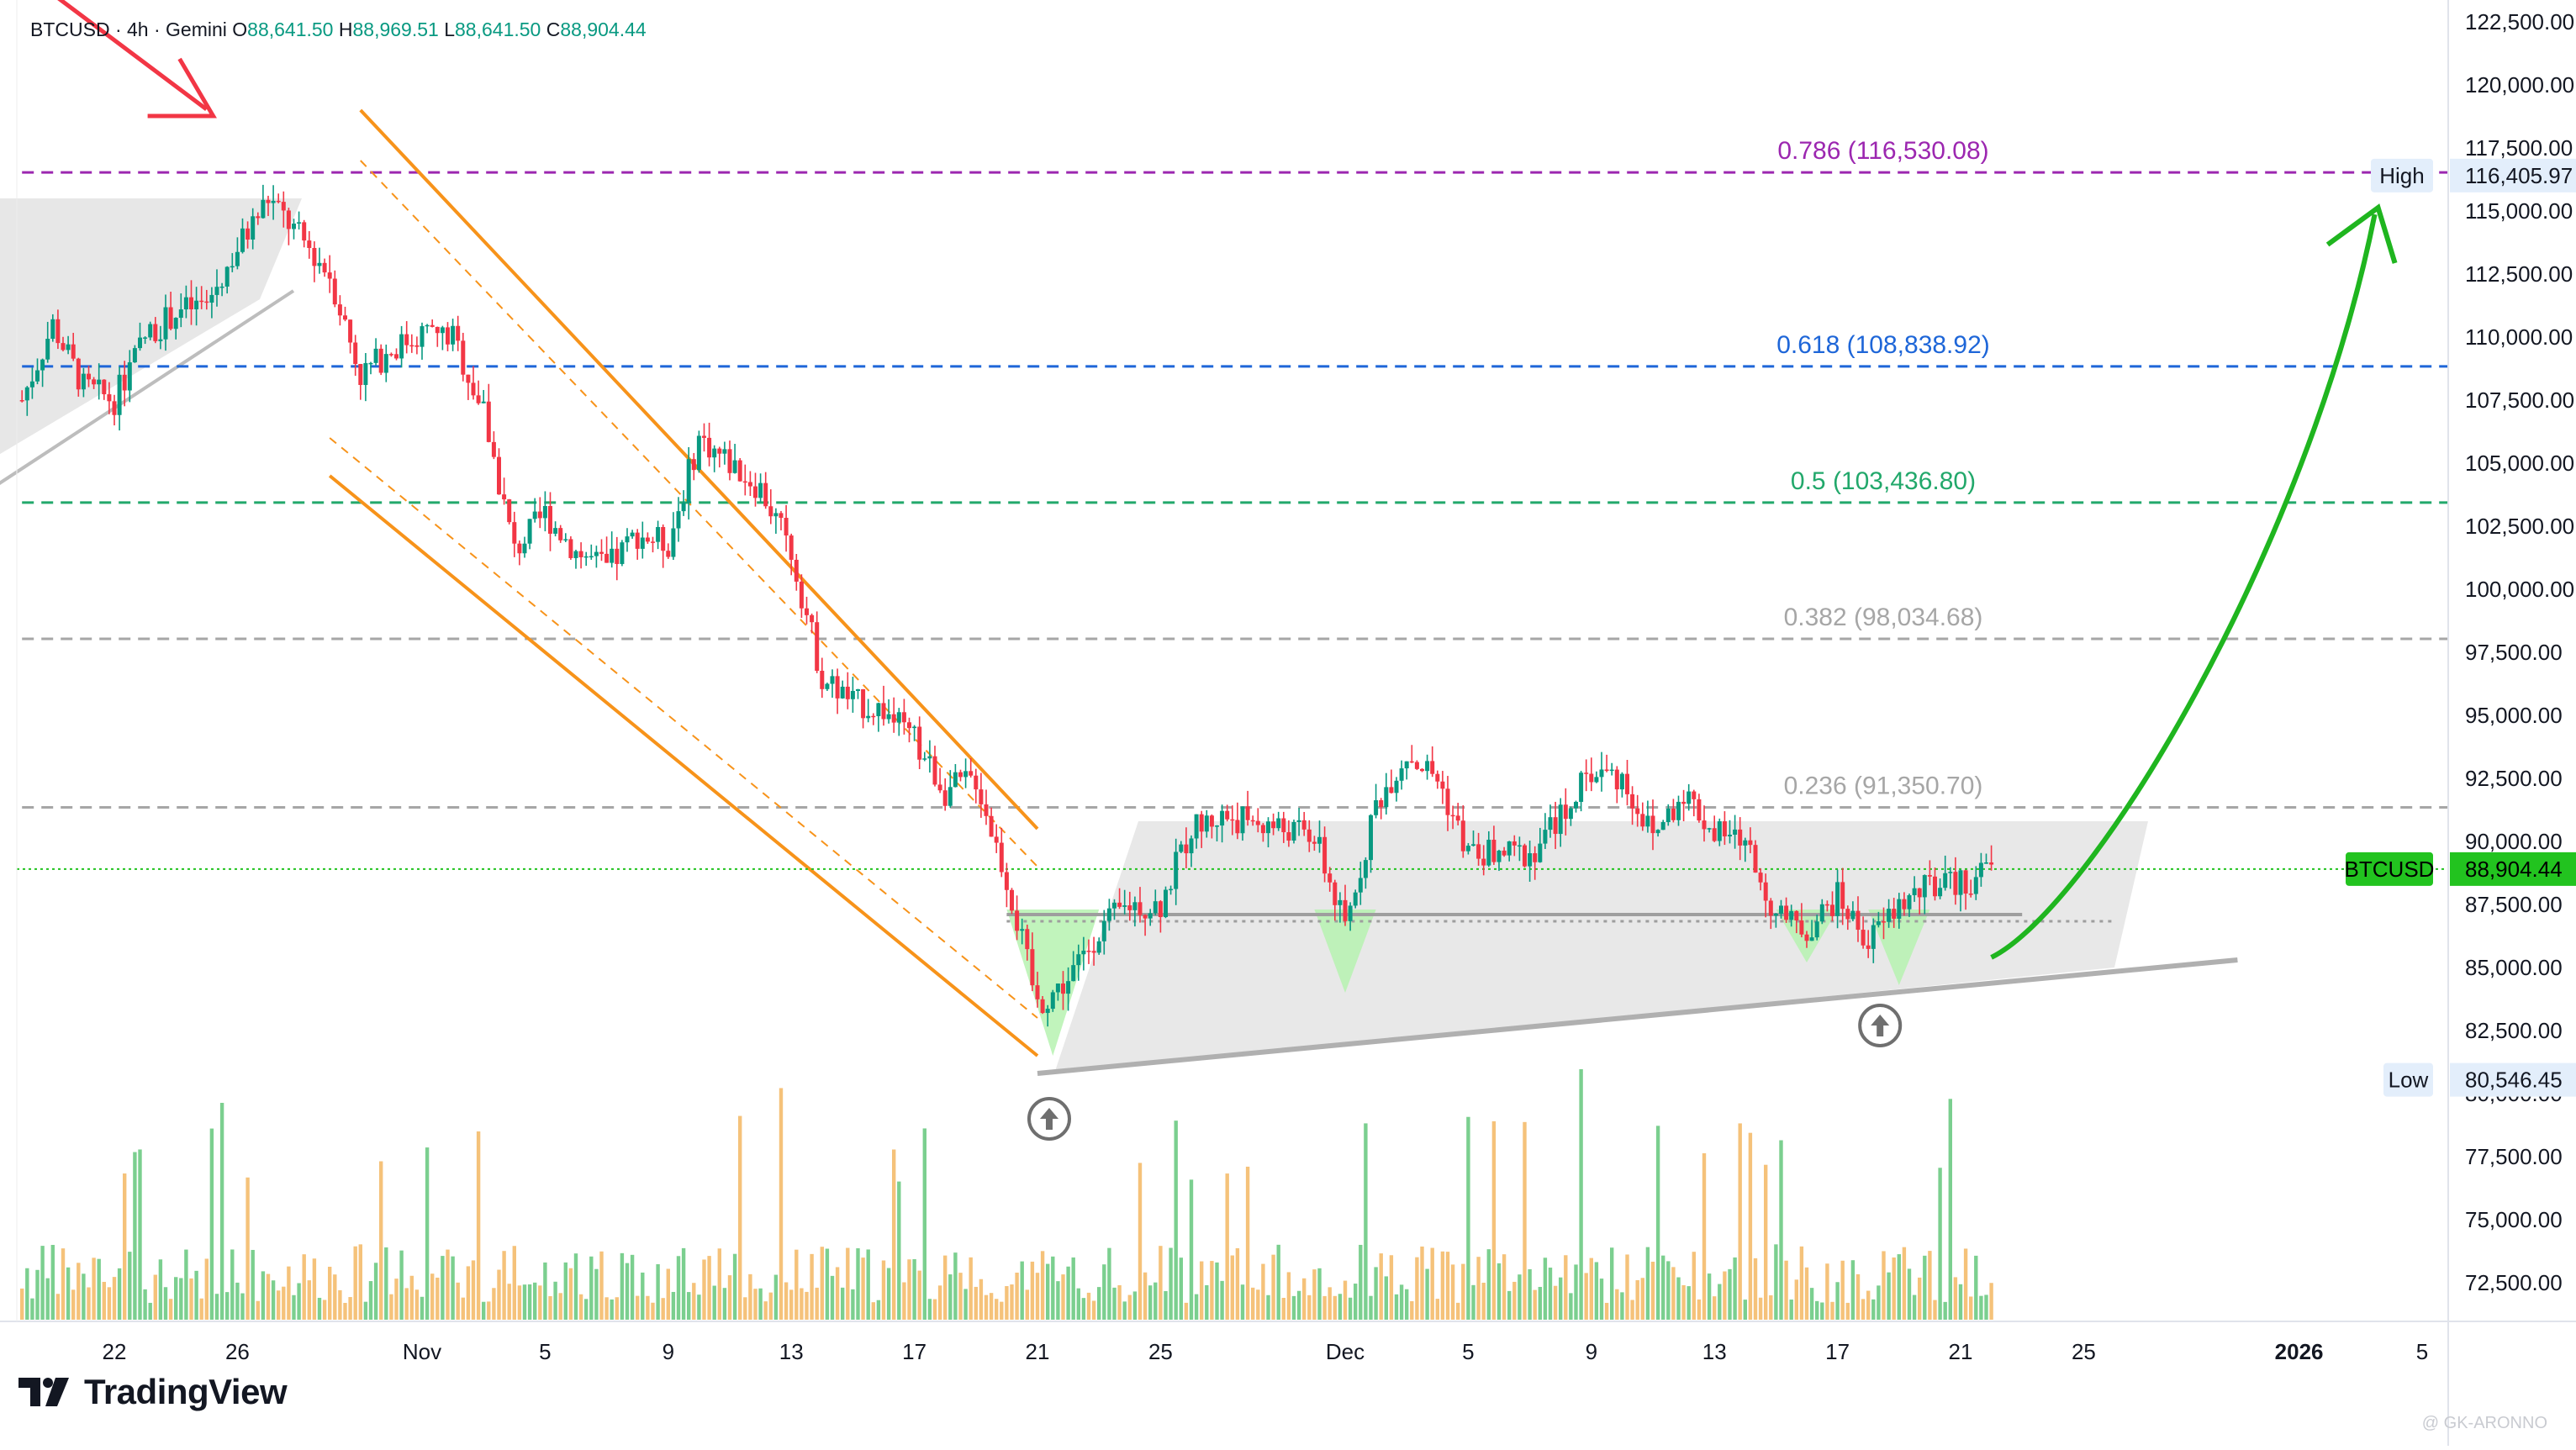 Image resolution: width=2576 pixels, height=1450 pixels. What do you see at coordinates (2519, 211) in the screenshot?
I see `y-tick-label: 115,000.00` at bounding box center [2519, 211].